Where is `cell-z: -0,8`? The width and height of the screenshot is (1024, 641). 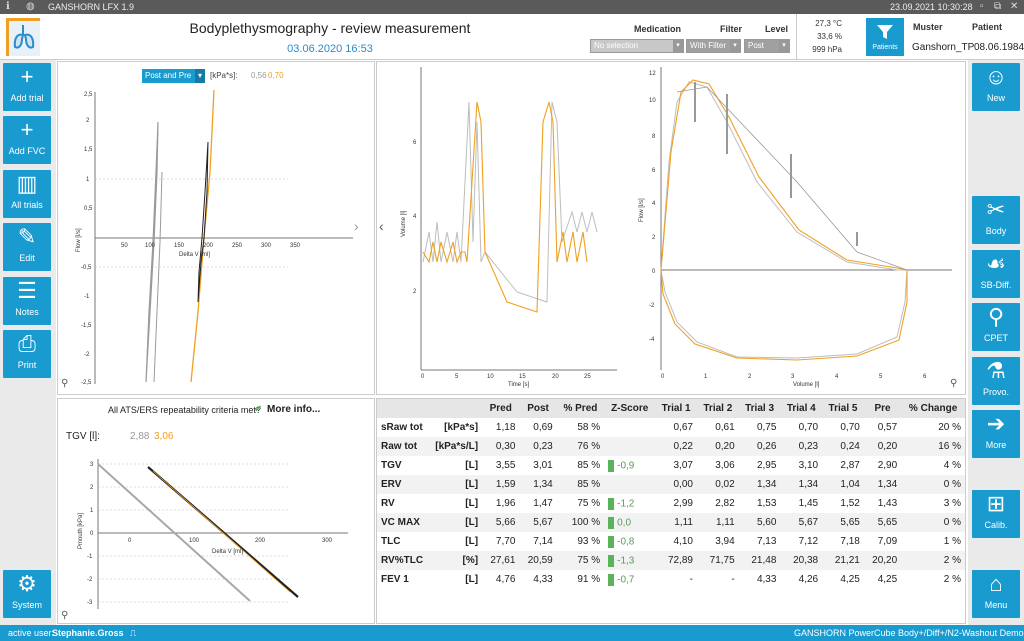
cell-z: -0,8 is located at coordinates (629, 541).